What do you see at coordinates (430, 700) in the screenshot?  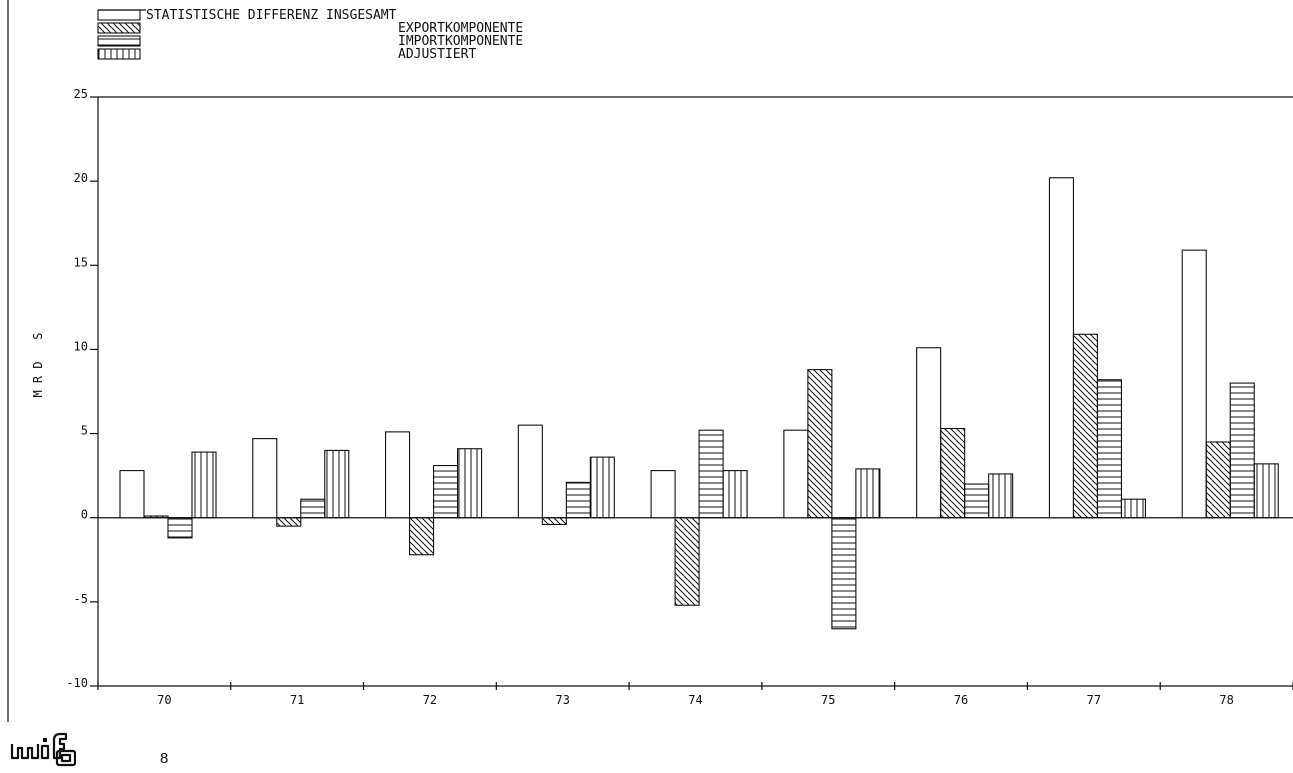 I see `x-tick-label: 72` at bounding box center [430, 700].